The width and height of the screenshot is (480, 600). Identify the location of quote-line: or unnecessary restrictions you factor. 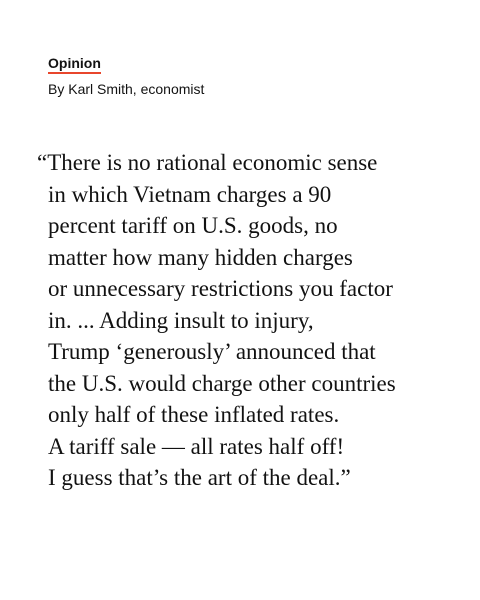
(220, 288).